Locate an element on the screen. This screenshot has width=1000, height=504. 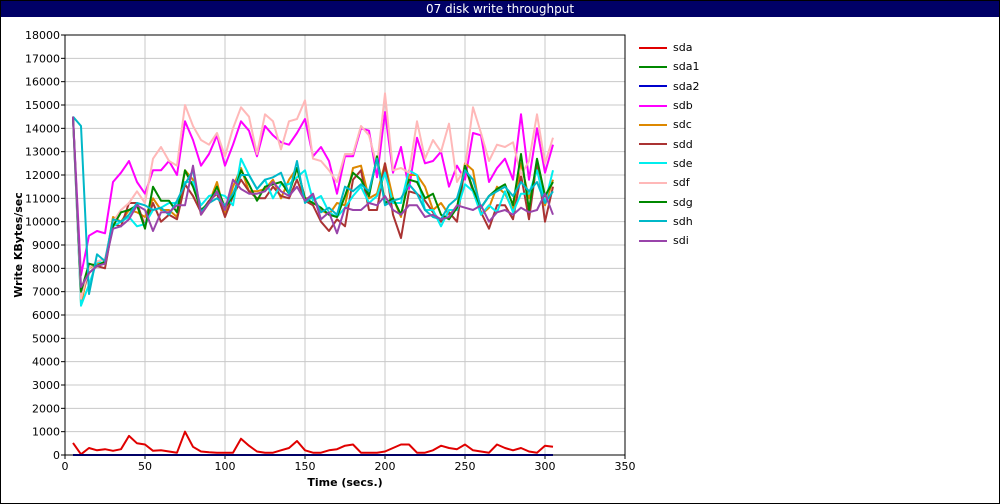
y-tick-label: 3000 is located at coordinates (46, 385).